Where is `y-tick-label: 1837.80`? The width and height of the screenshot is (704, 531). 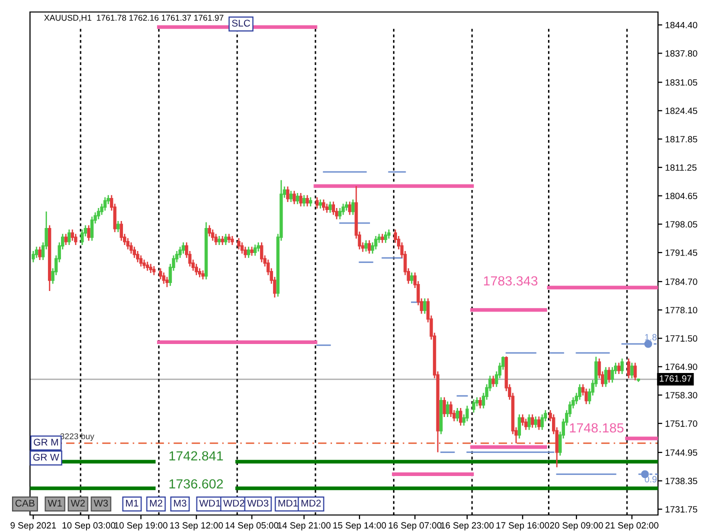 y-tick-label: 1837.80 is located at coordinates (682, 53).